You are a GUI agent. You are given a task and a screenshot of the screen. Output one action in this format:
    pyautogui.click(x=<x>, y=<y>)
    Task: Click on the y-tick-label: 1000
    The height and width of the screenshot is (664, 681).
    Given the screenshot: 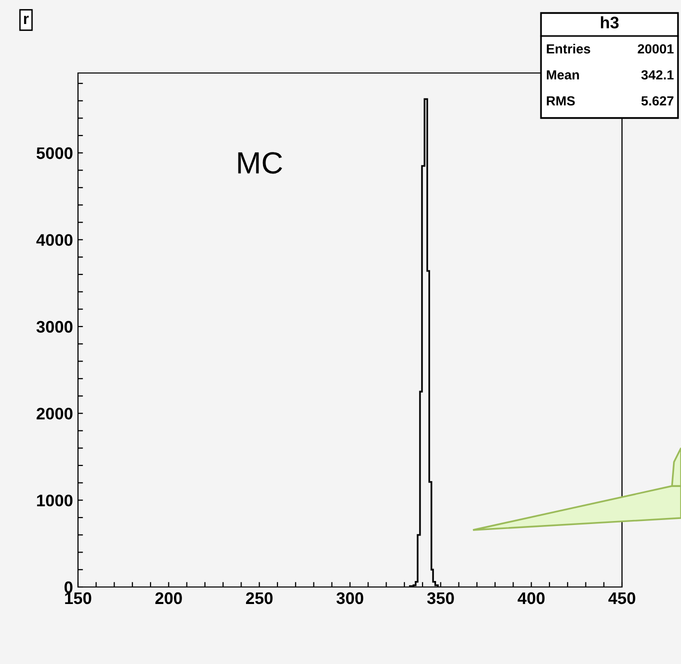 What is the action you would take?
    pyautogui.click(x=54, y=500)
    